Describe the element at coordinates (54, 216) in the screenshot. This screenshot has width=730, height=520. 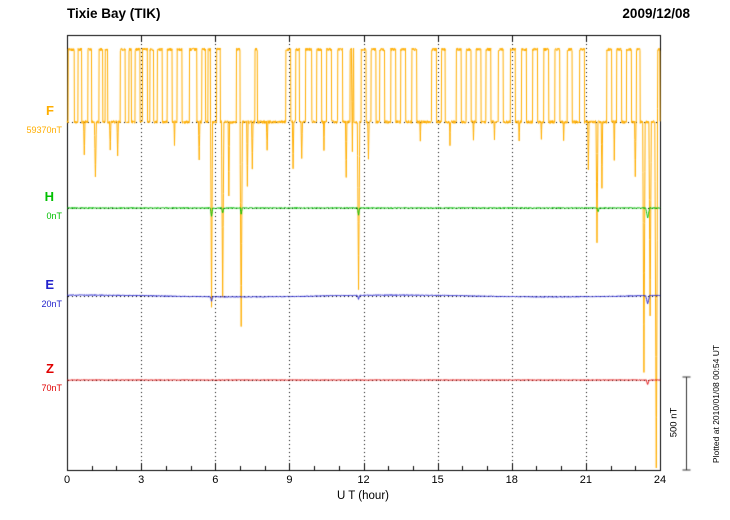
I see `series-baseline-label-H: 0nT` at that location.